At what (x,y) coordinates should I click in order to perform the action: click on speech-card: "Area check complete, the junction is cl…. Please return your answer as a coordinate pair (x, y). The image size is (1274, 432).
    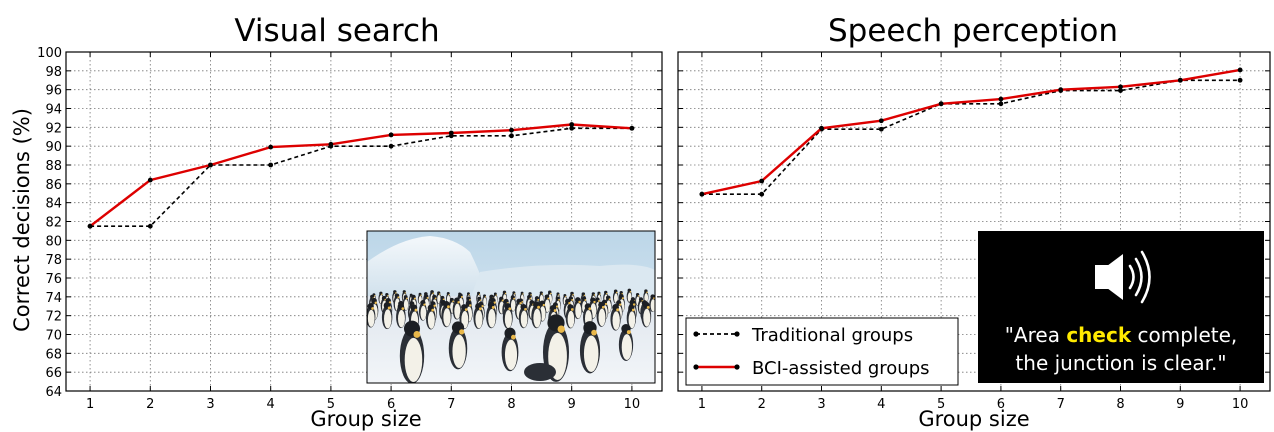
    Looking at the image, I should click on (1121, 307).